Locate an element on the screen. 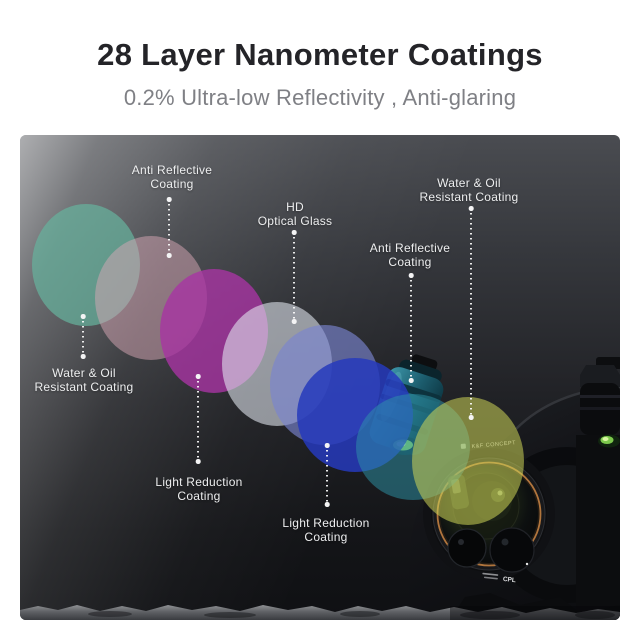  callout-anti-reflective-right-label: Anti Reflective Coating is located at coordinates (410, 255).